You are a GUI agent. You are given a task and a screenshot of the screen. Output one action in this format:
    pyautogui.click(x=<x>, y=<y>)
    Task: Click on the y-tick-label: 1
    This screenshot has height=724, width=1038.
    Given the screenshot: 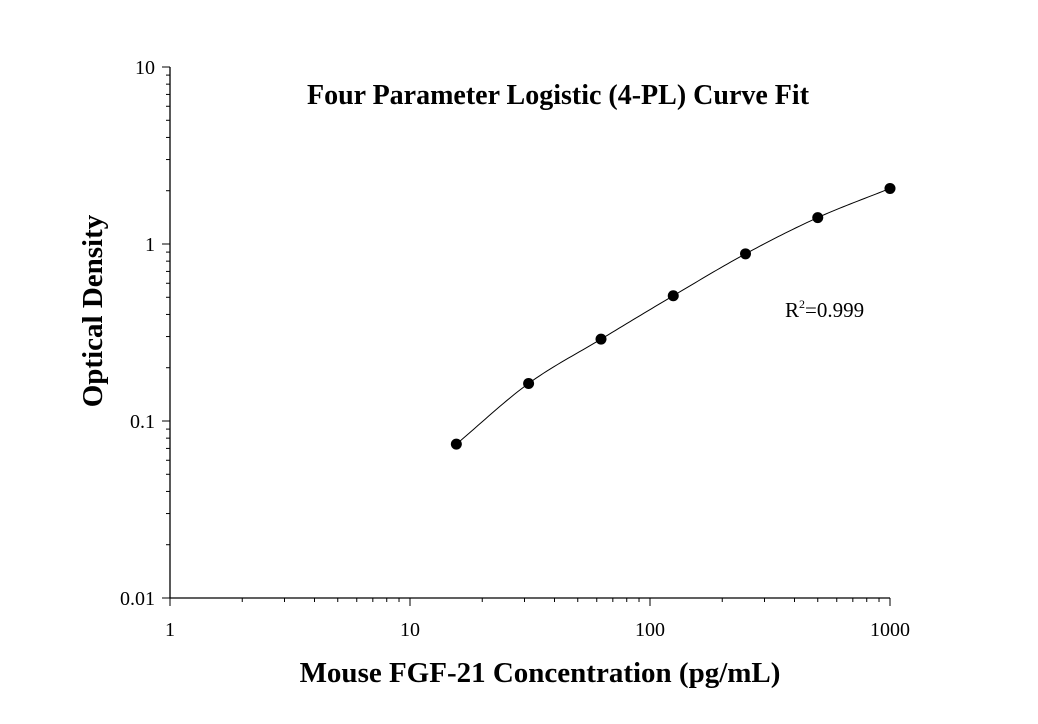 What is the action you would take?
    pyautogui.click(x=150, y=245)
    